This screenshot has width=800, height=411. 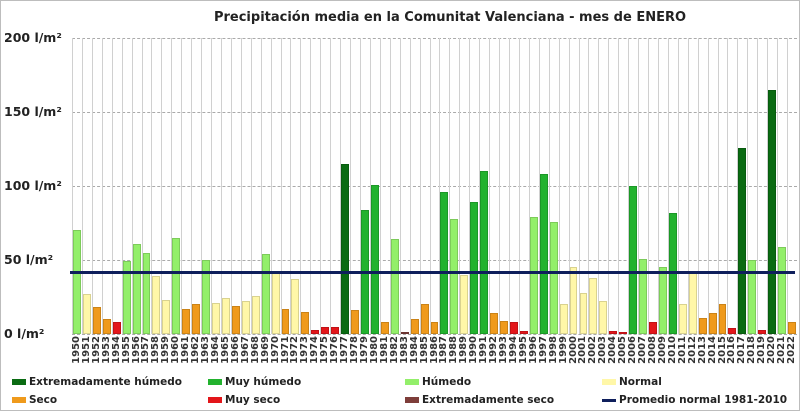 What do you see at coordinates (762, 331) in the screenshot?
I see `bar-2019` at bounding box center [762, 331].